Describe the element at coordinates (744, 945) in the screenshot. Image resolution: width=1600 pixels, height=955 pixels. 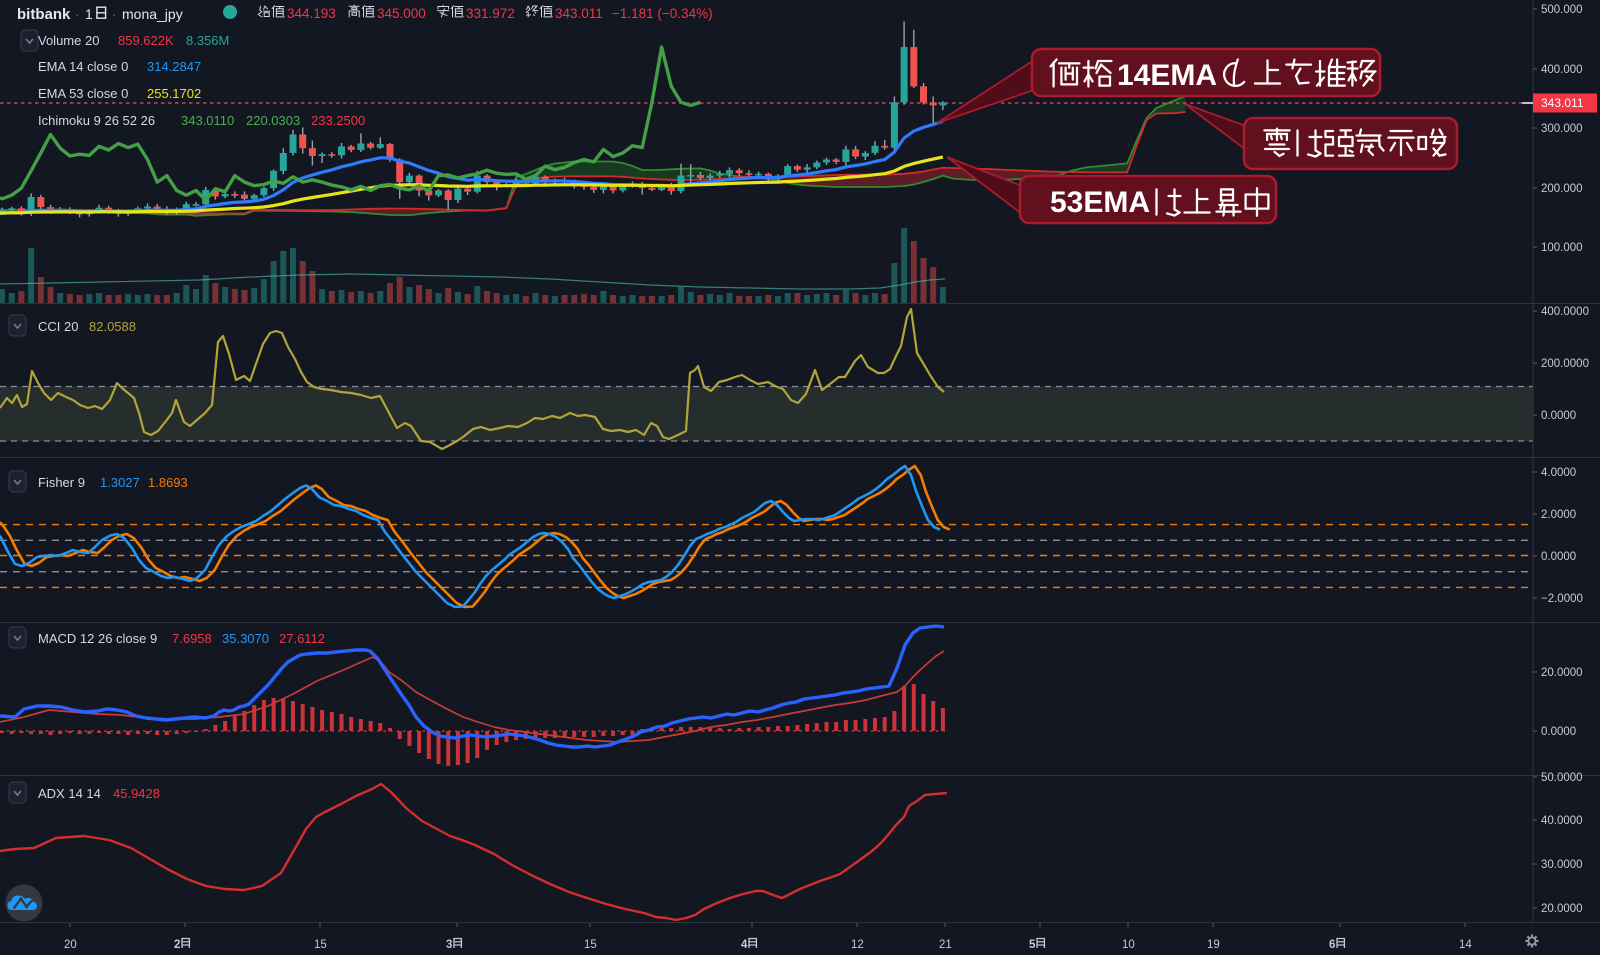
I see `svg-text: 4` at that location.